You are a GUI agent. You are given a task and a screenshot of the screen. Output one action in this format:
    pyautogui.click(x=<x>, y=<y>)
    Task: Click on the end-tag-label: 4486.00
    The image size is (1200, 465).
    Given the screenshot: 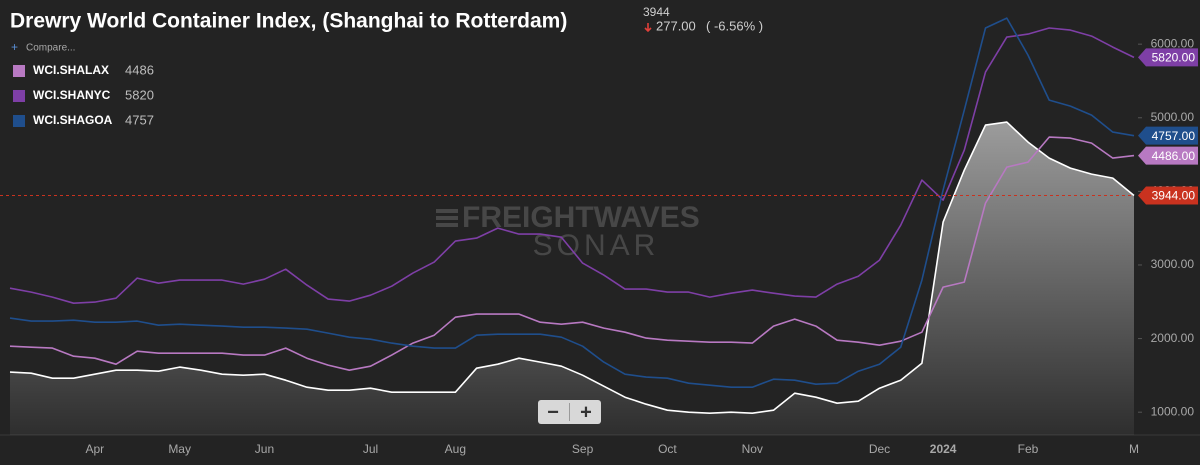 What is the action you would take?
    pyautogui.click(x=1174, y=156)
    